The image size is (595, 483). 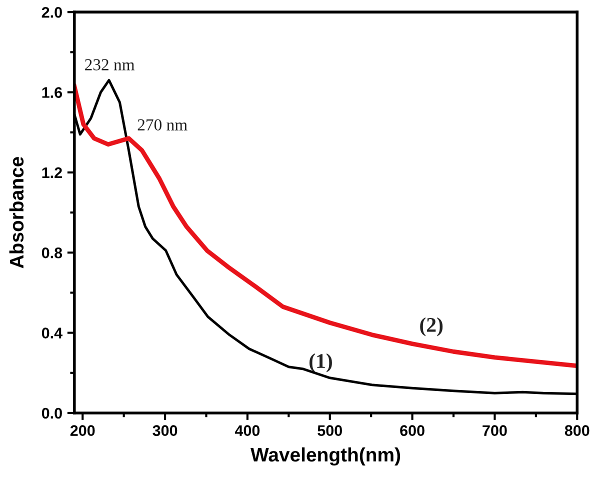 I want to click on y-tick-label: 1.2, so click(x=52, y=172).